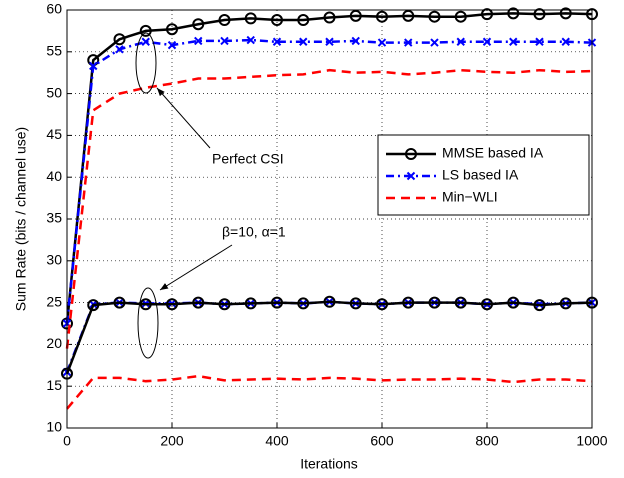  I want to click on y-tick-label: 45, so click(54, 134).